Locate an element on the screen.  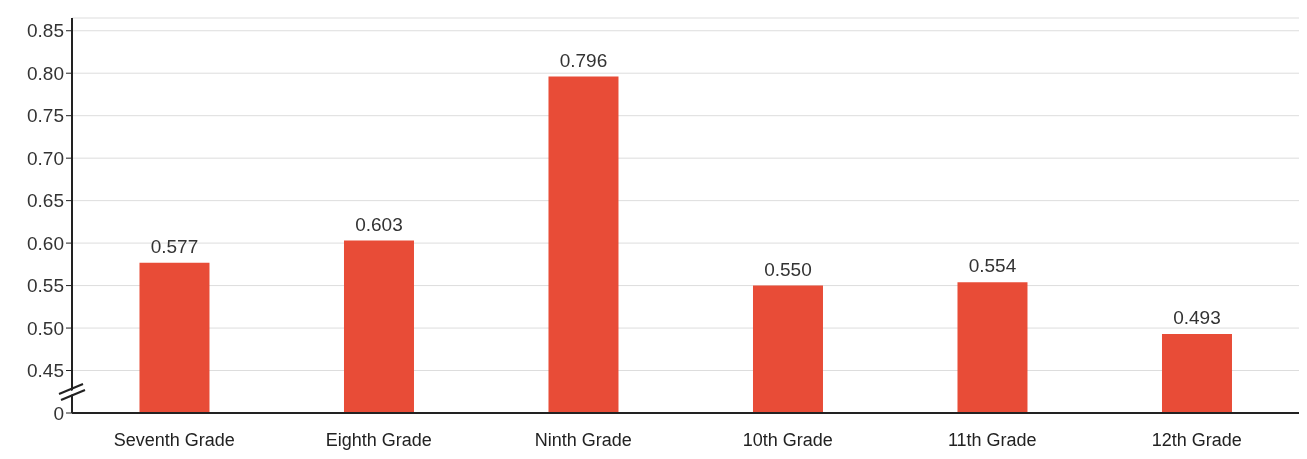
y-tick-label: 0.70 is located at coordinates (45, 158).